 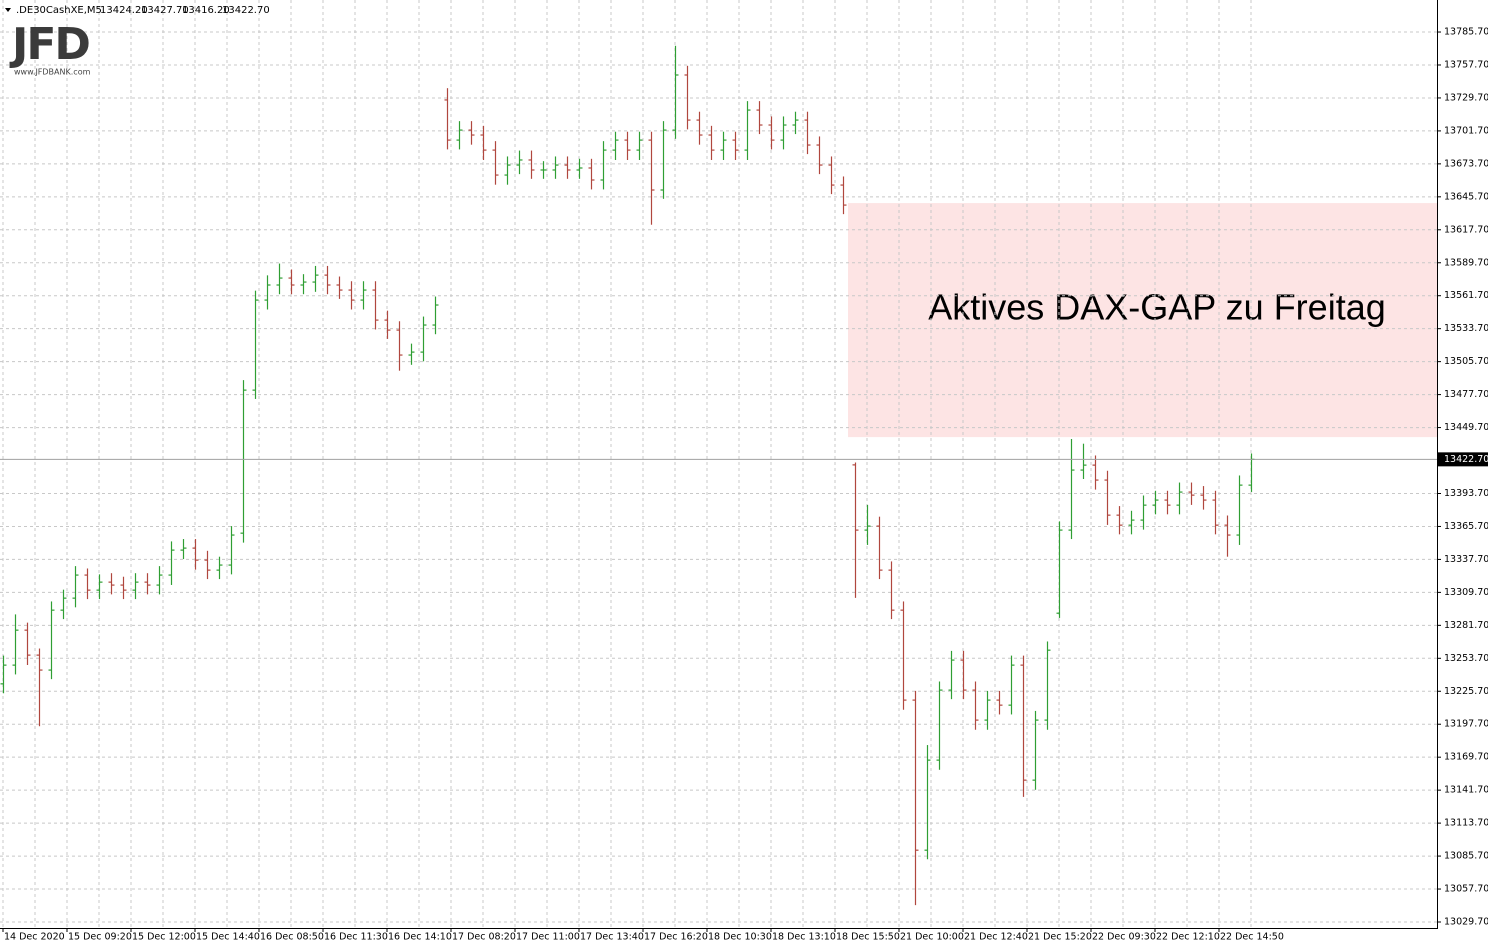 I want to click on ohlc-high: 13427.70, so click(x=165, y=10).